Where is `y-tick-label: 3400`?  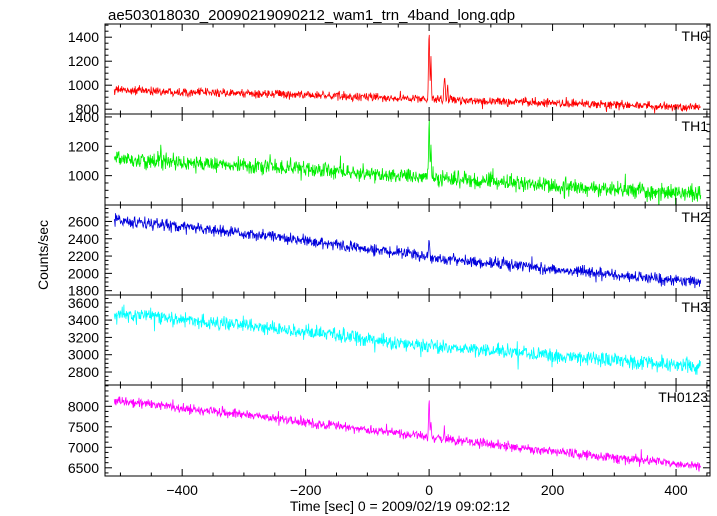 y-tick-label: 3400 is located at coordinates (83, 320).